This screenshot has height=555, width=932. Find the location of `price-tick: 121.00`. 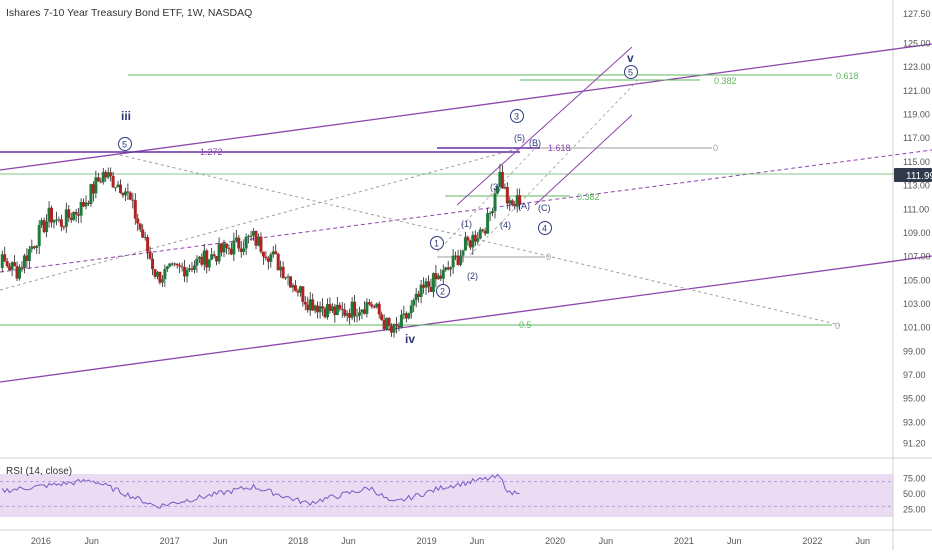

price-tick: 121.00 is located at coordinates (917, 91).